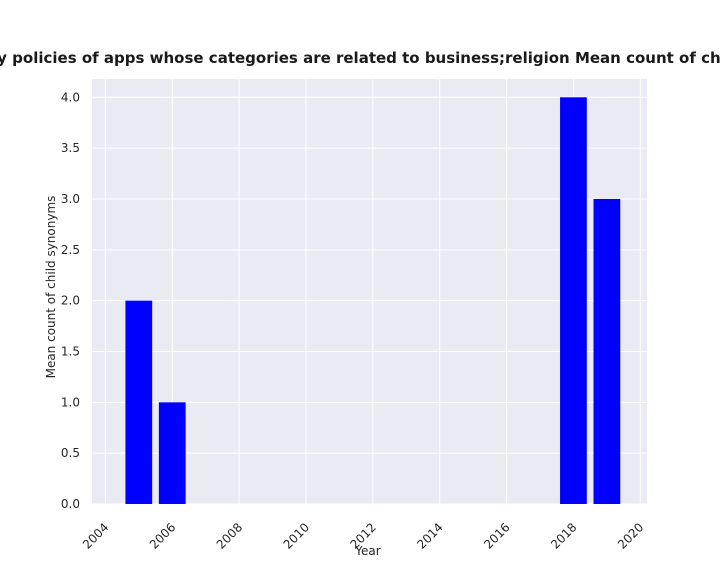 This screenshot has width=720, height=576. What do you see at coordinates (70, 148) in the screenshot?
I see `y-tick-label: 3.5` at bounding box center [70, 148].